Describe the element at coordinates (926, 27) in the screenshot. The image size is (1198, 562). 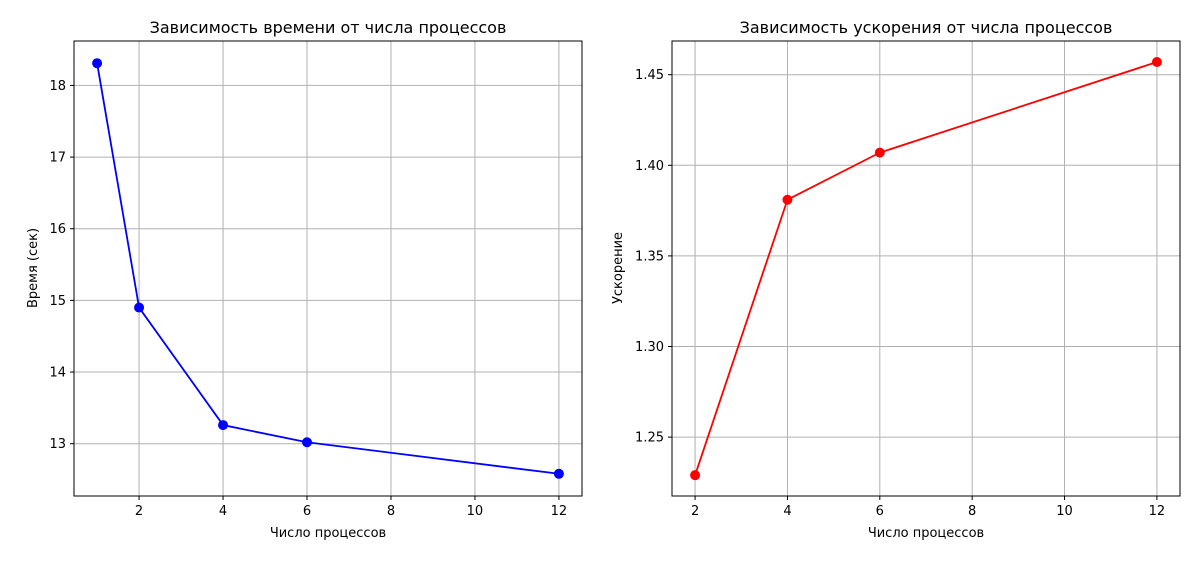
I see `chart-title: Зависимость ускорения от числа процессов` at that location.